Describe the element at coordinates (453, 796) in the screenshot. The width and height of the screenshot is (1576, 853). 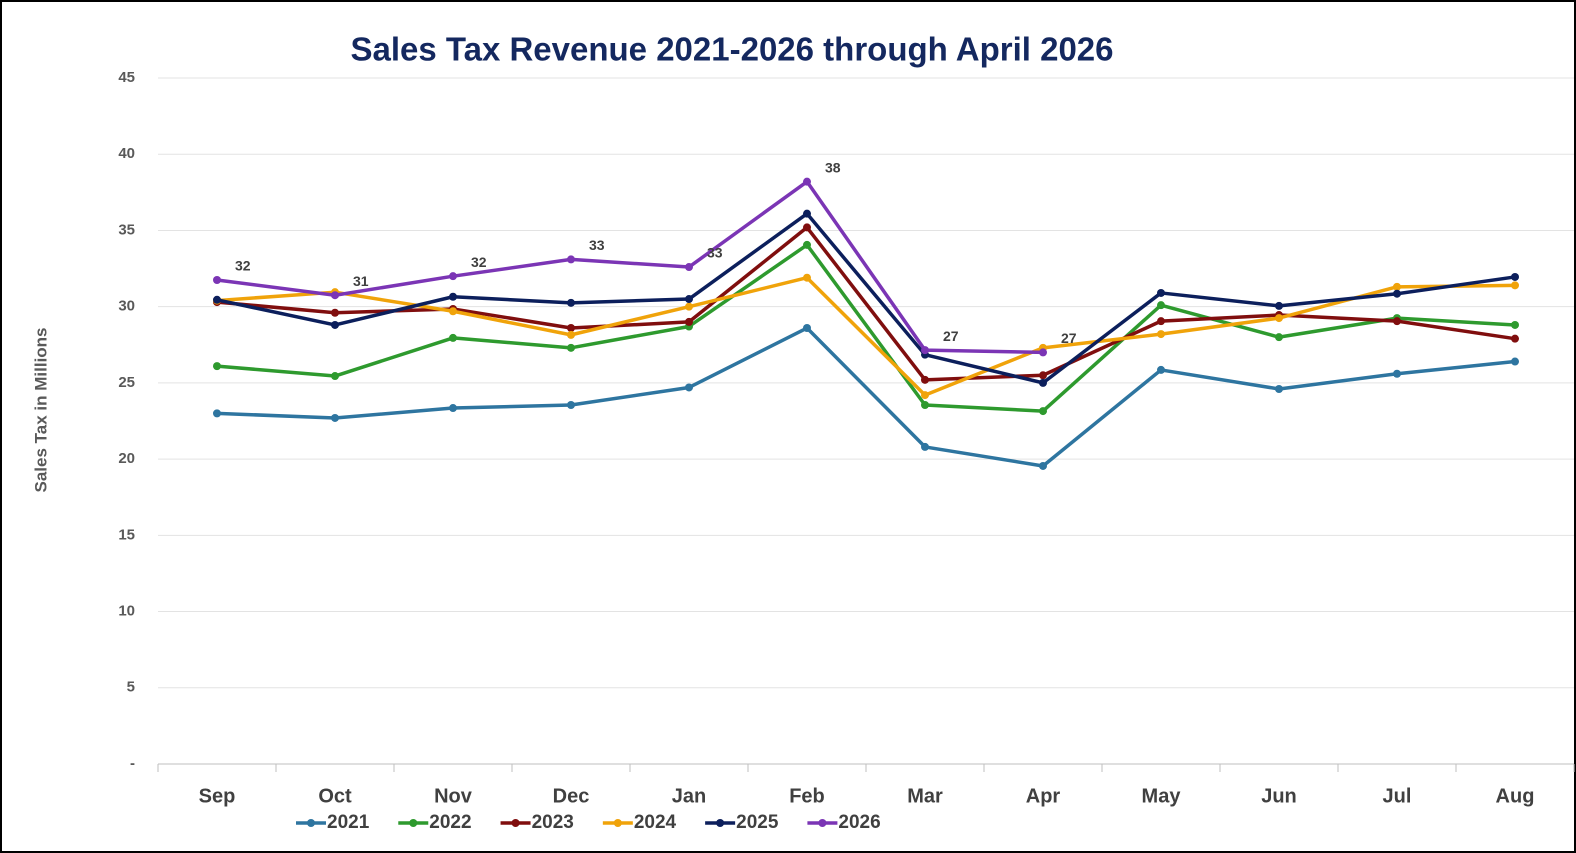
I see `x-tick-label: Nov` at that location.